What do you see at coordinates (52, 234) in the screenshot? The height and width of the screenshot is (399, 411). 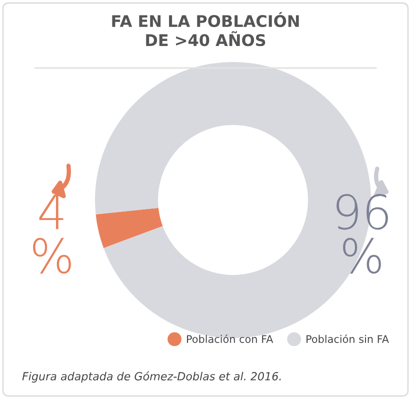 I see `data-label: 4 %` at bounding box center [52, 234].